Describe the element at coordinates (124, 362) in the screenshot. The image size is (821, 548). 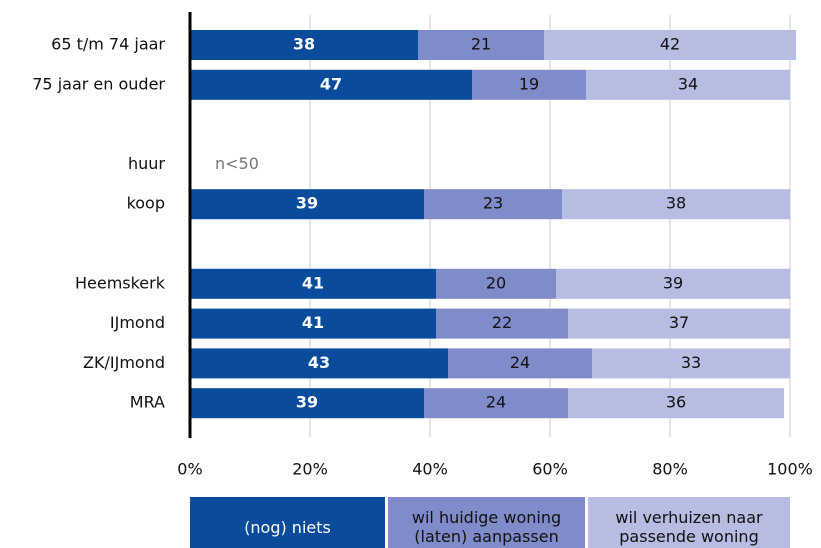
I see `y-tick-label: ZK/IJmond` at that location.